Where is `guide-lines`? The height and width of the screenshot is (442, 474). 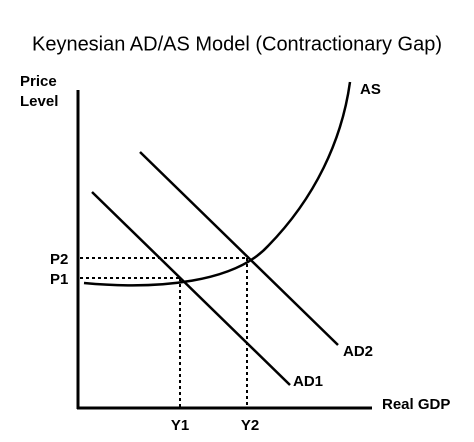 guide-lines is located at coordinates (164, 332).